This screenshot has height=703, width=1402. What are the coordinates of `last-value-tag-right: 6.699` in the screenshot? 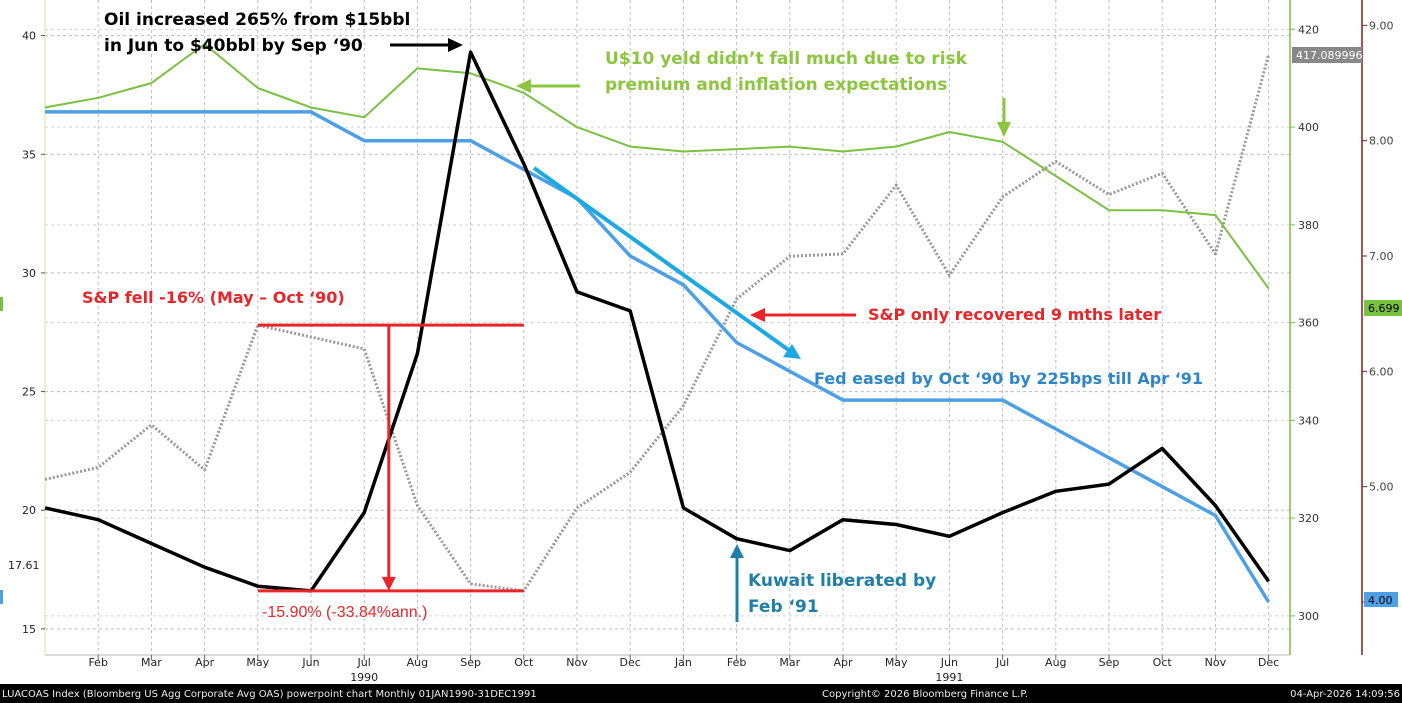 It's located at (1383, 308).